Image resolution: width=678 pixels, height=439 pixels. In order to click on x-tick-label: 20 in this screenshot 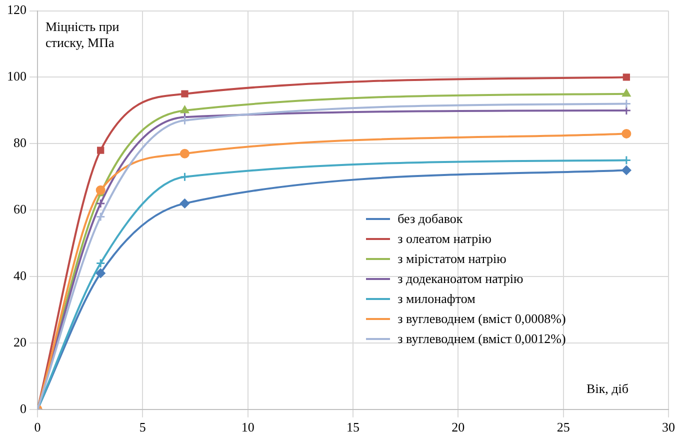, I will do `click(458, 427)`.